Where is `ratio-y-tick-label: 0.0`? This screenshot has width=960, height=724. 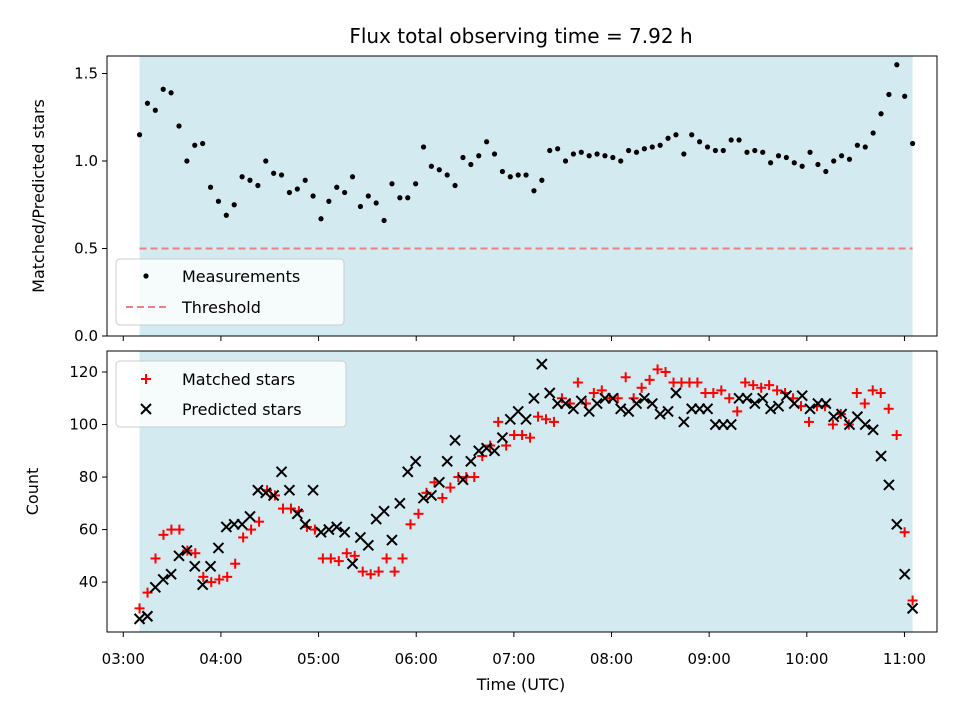 ratio-y-tick-label: 0.0 is located at coordinates (86, 336).